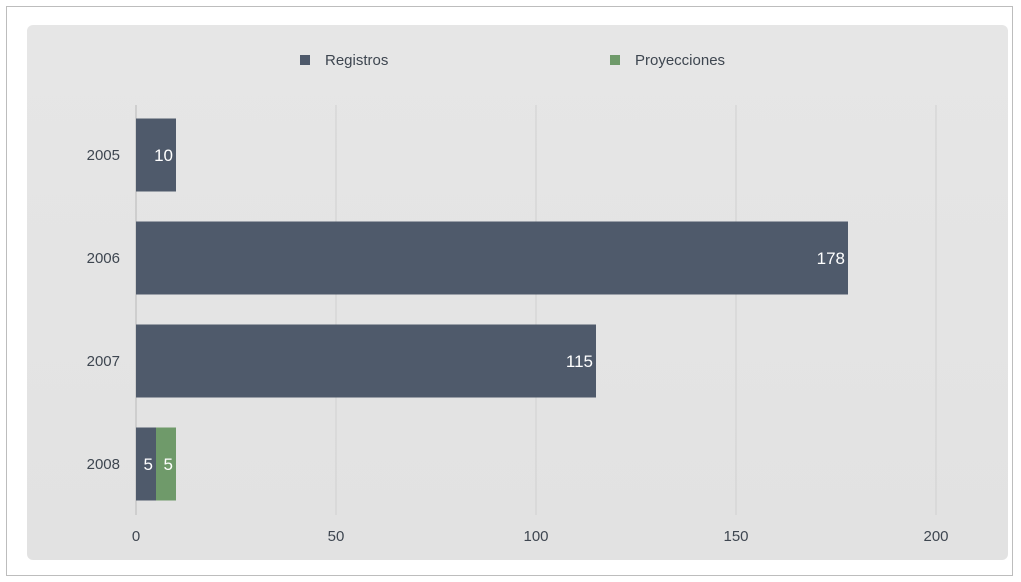 The height and width of the screenshot is (582, 1021). What do you see at coordinates (535, 536) in the screenshot?
I see `x-tick-label-100: 100` at bounding box center [535, 536].